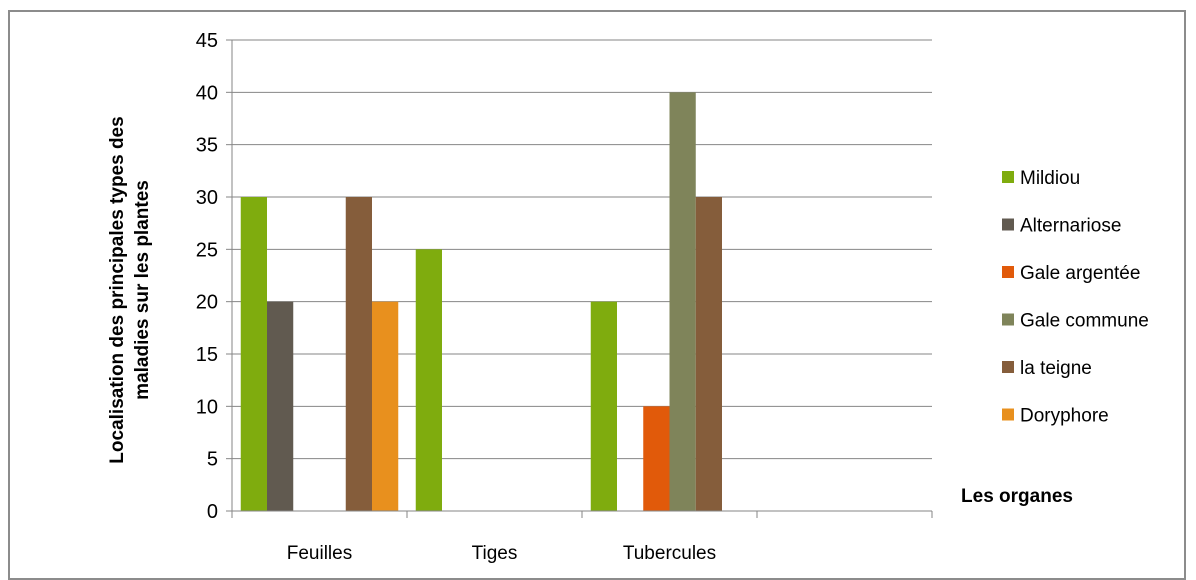 Image resolution: width=1196 pixels, height=580 pixels. What do you see at coordinates (1080, 273) in the screenshot?
I see `legend-label: Gale argentée` at bounding box center [1080, 273].